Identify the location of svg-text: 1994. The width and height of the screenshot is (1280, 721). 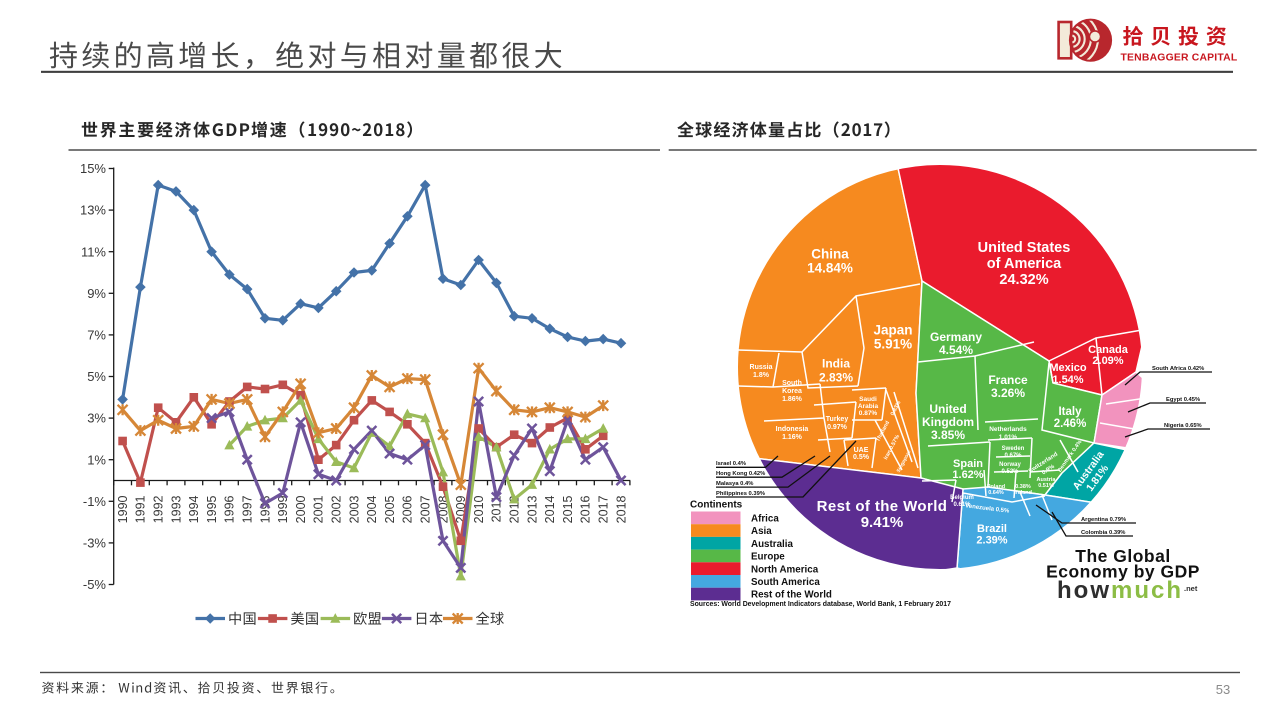
(194, 509).